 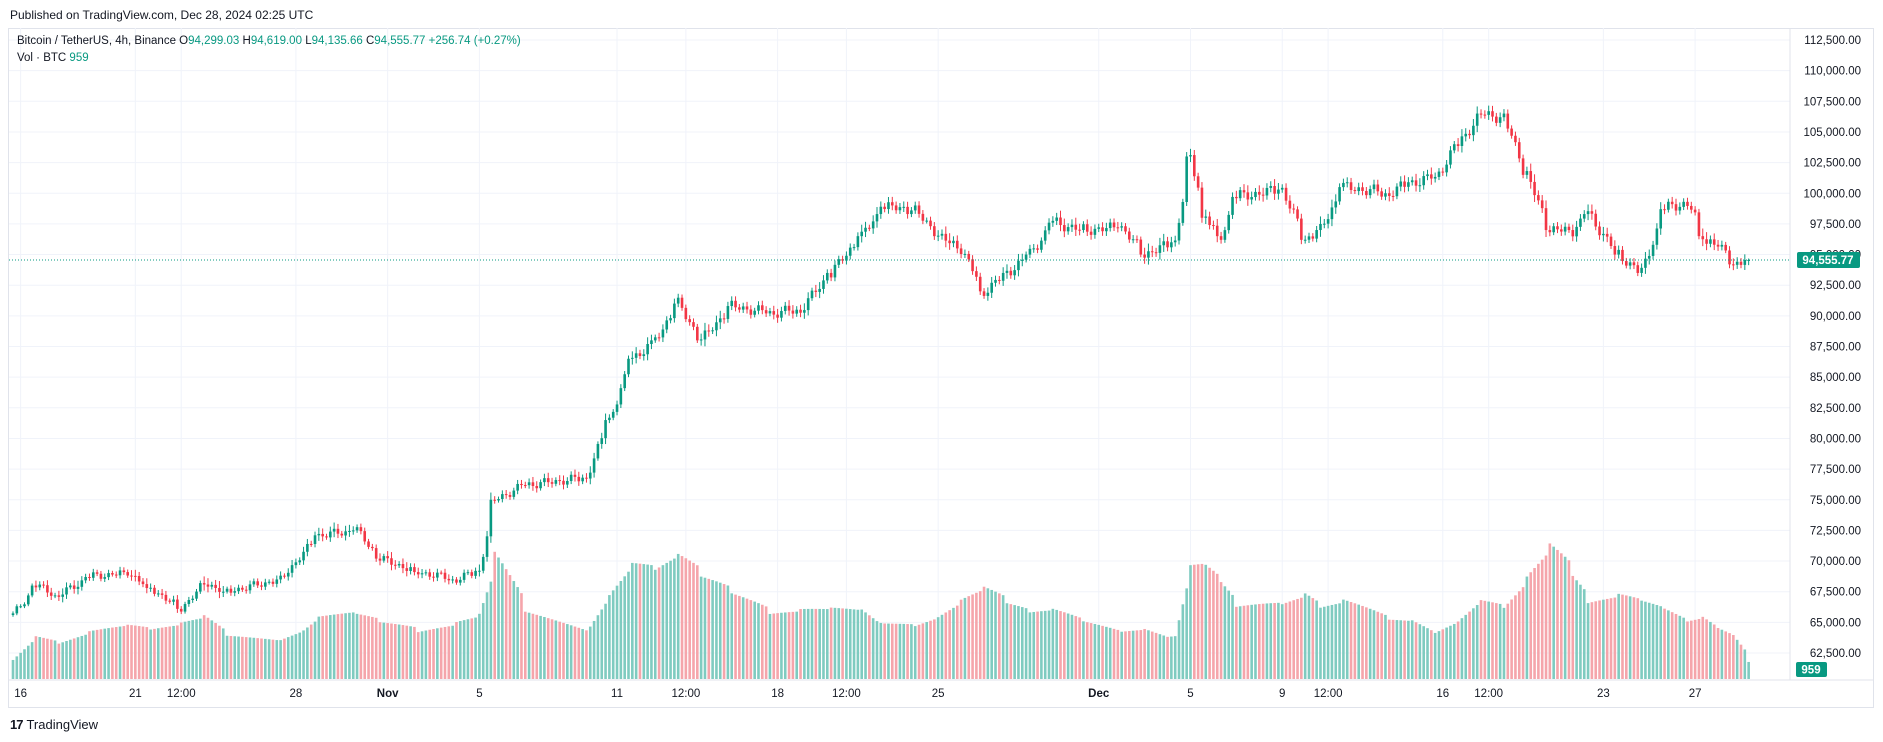 I want to click on y-tick-label: 90,000.00, so click(x=1835, y=317).